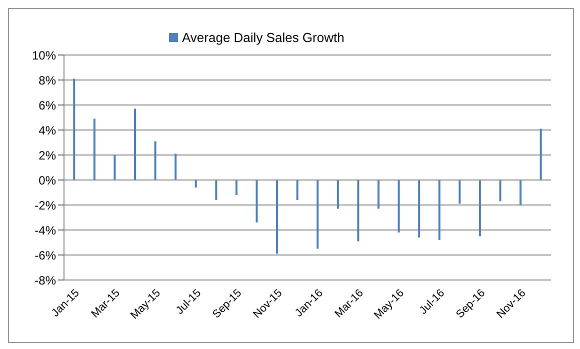 The width and height of the screenshot is (580, 349). I want to click on y-tick-label: 2%, so click(47, 155).